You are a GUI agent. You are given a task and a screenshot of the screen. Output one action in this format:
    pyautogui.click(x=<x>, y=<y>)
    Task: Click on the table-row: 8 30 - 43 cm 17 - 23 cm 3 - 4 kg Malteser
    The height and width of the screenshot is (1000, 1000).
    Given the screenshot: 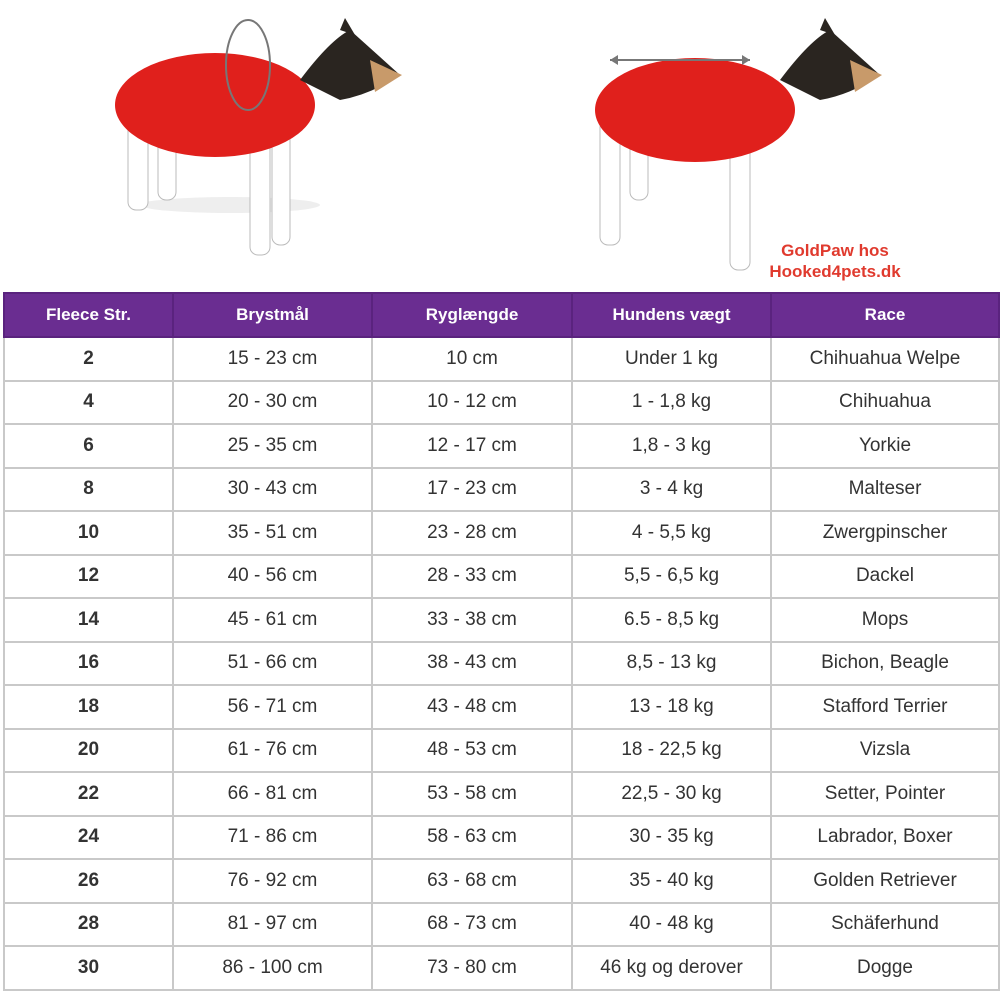 What is the action you would take?
    pyautogui.click(x=501, y=489)
    